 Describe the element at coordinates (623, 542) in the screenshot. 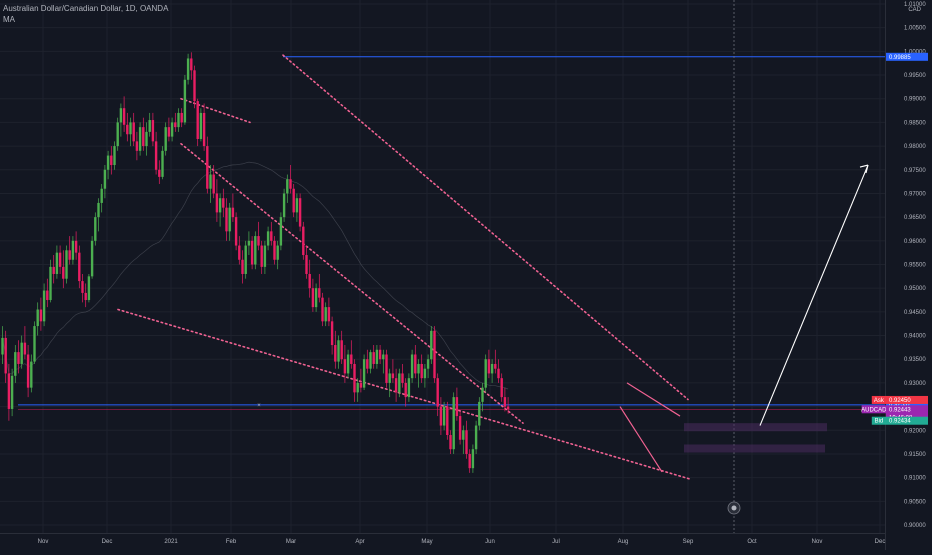

I see `time-tick-label-9: Aug` at that location.